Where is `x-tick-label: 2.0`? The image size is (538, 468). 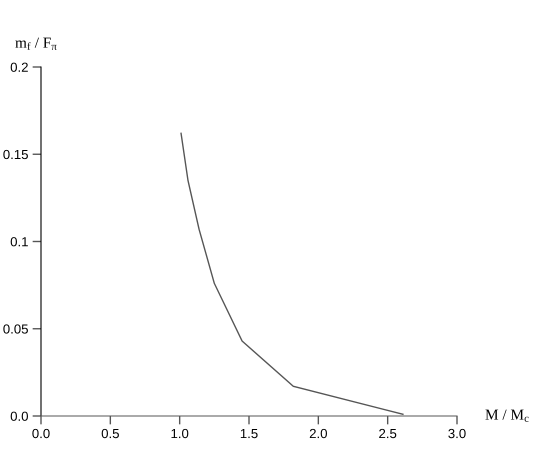 x-tick-label: 2.0 is located at coordinates (318, 433).